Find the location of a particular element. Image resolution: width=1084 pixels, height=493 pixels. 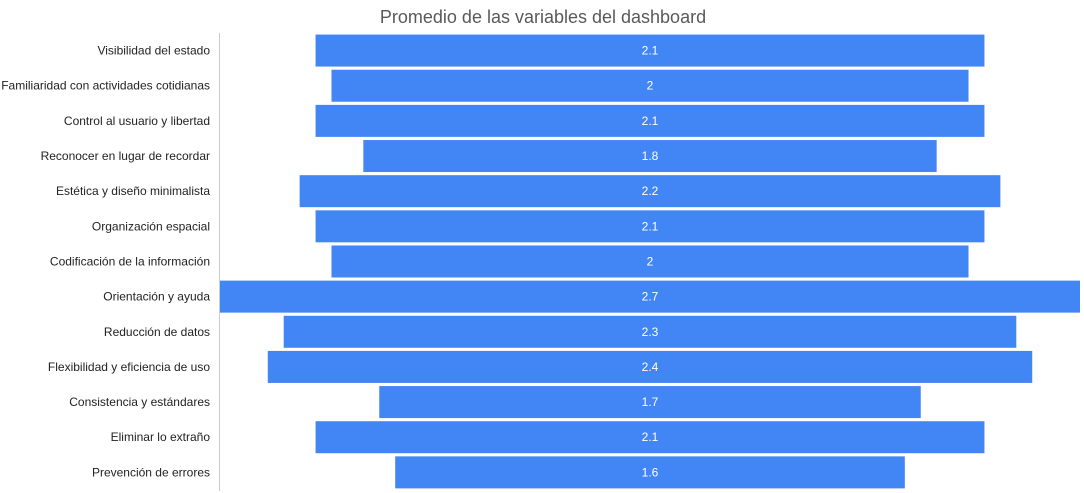

value-labels-group: 2.1 2 2.1 1.8 2.2 2.1 2 2.7 2.3 2.4 1.7 2.1 1.6 is located at coordinates (650, 262).